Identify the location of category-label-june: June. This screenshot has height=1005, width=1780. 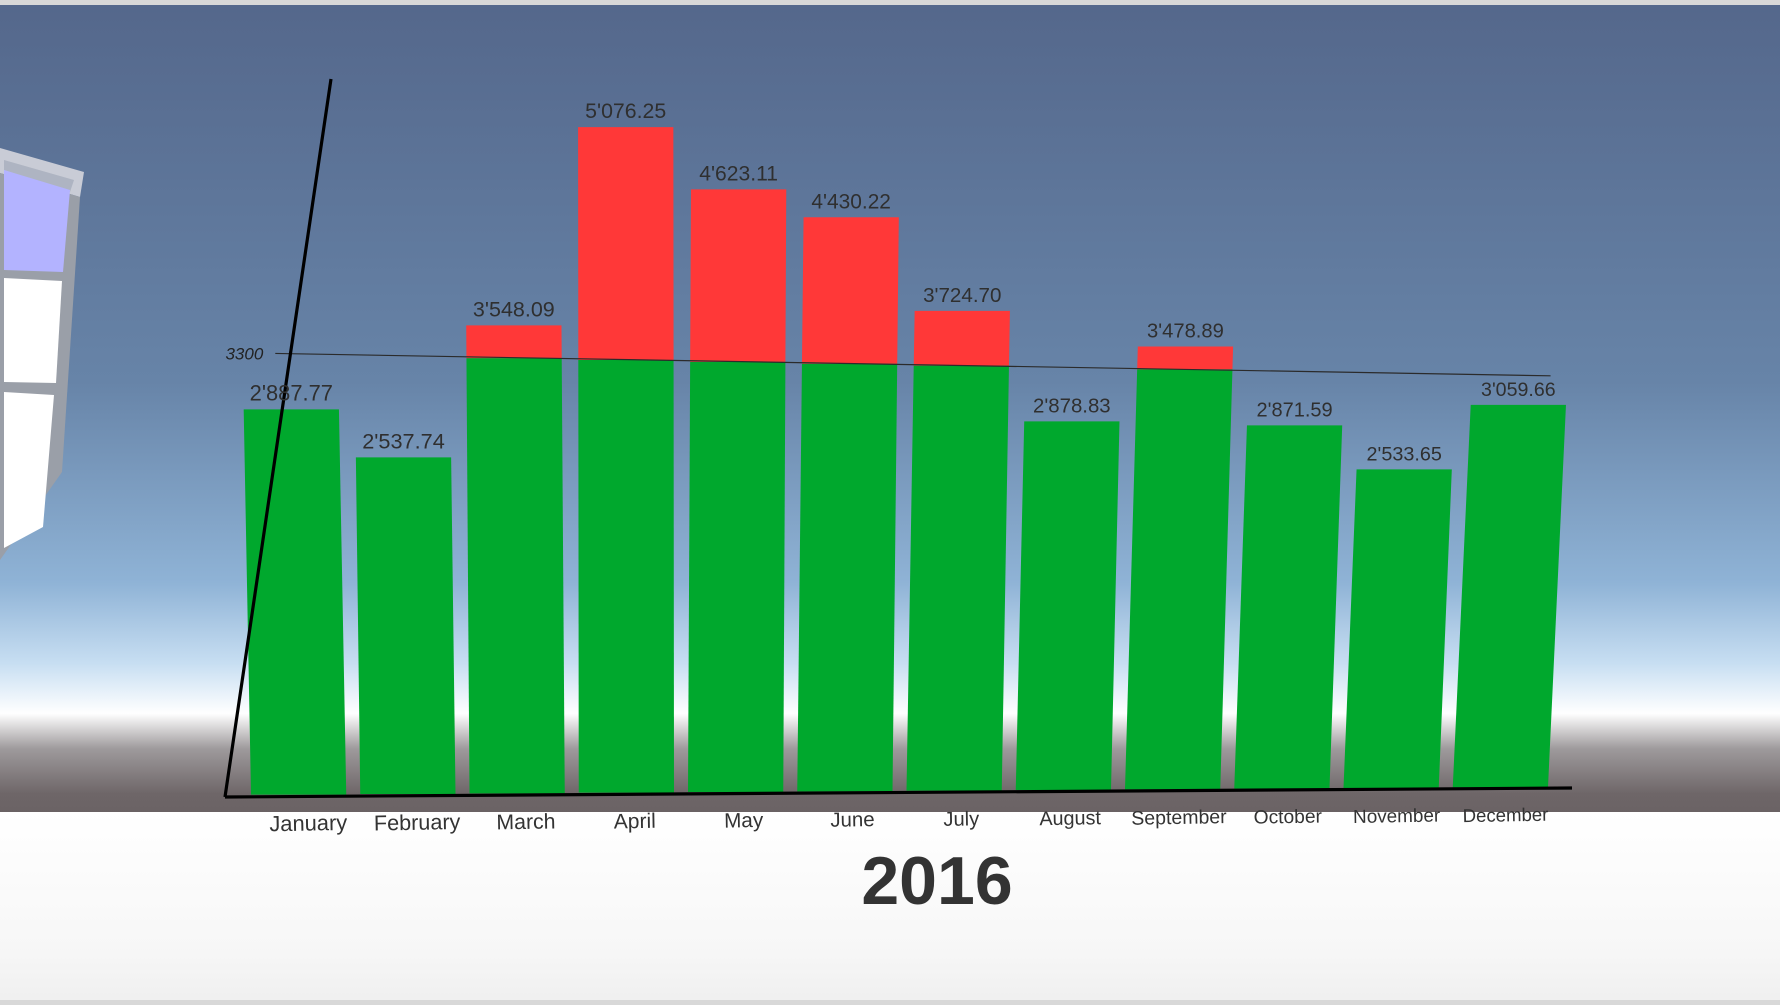
(852, 820).